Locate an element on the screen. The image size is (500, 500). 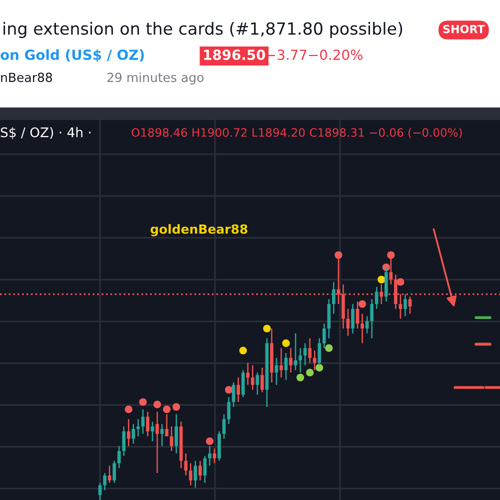
chart-title: ing extension on the cards (#1,871.80 possible) is located at coordinates (203, 30).